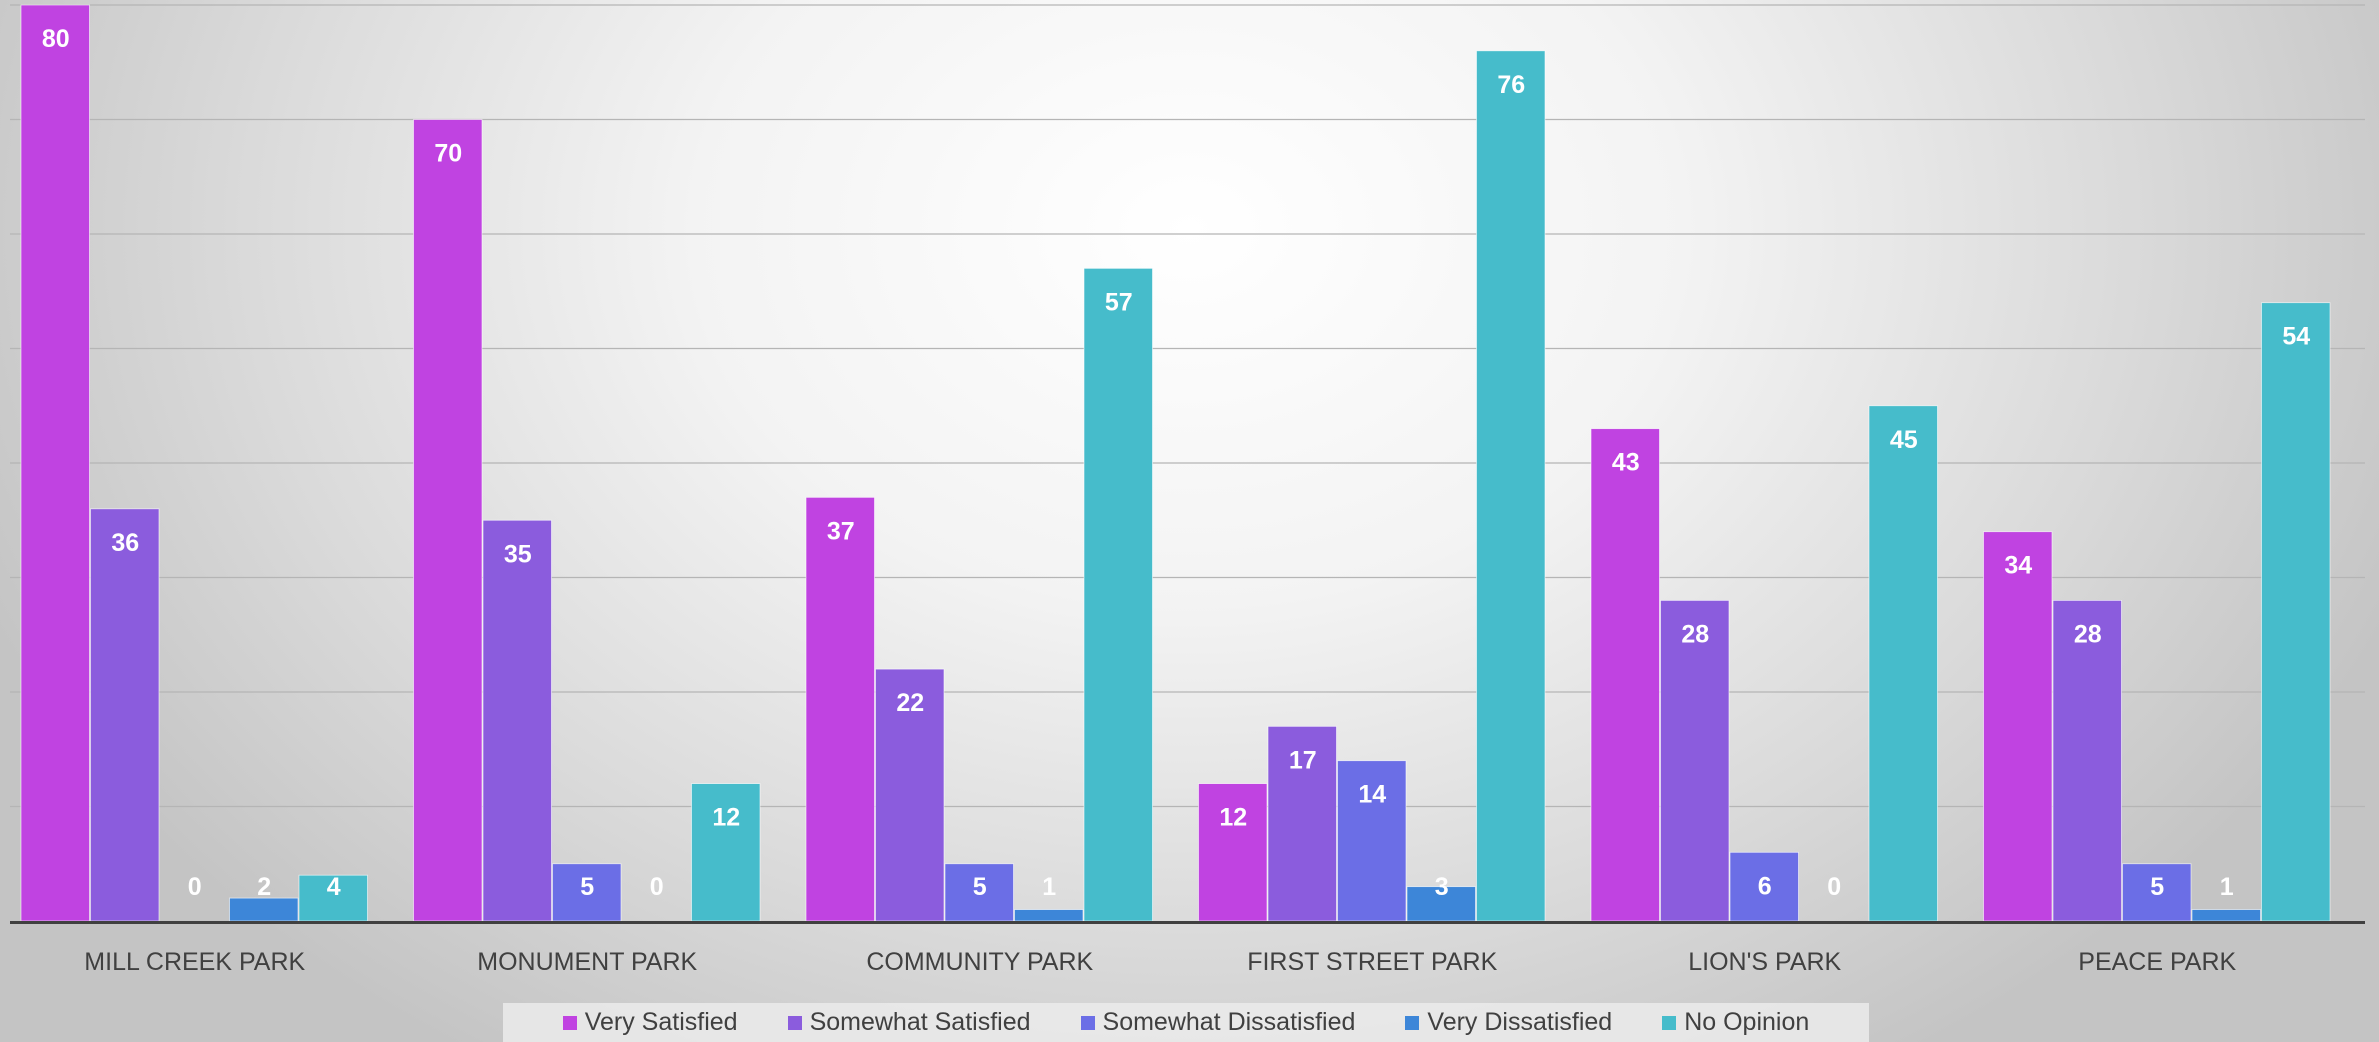 Image resolution: width=2379 pixels, height=1042 pixels. Describe the element at coordinates (587, 962) in the screenshot. I see `x-tick-label: MONUMENT PARK` at that location.